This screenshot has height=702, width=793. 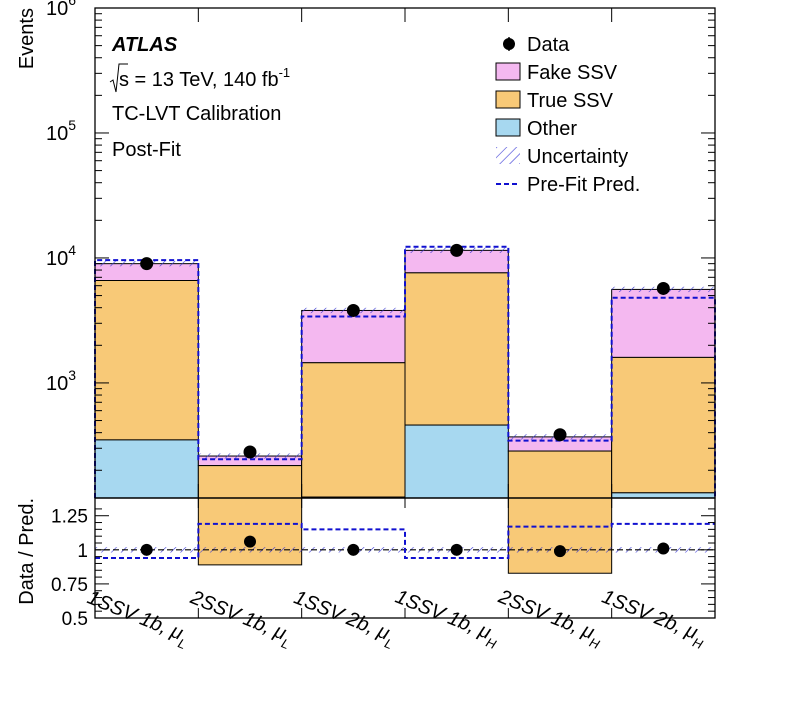 I want to click on legend-true-label: True SSV, so click(x=570, y=101).